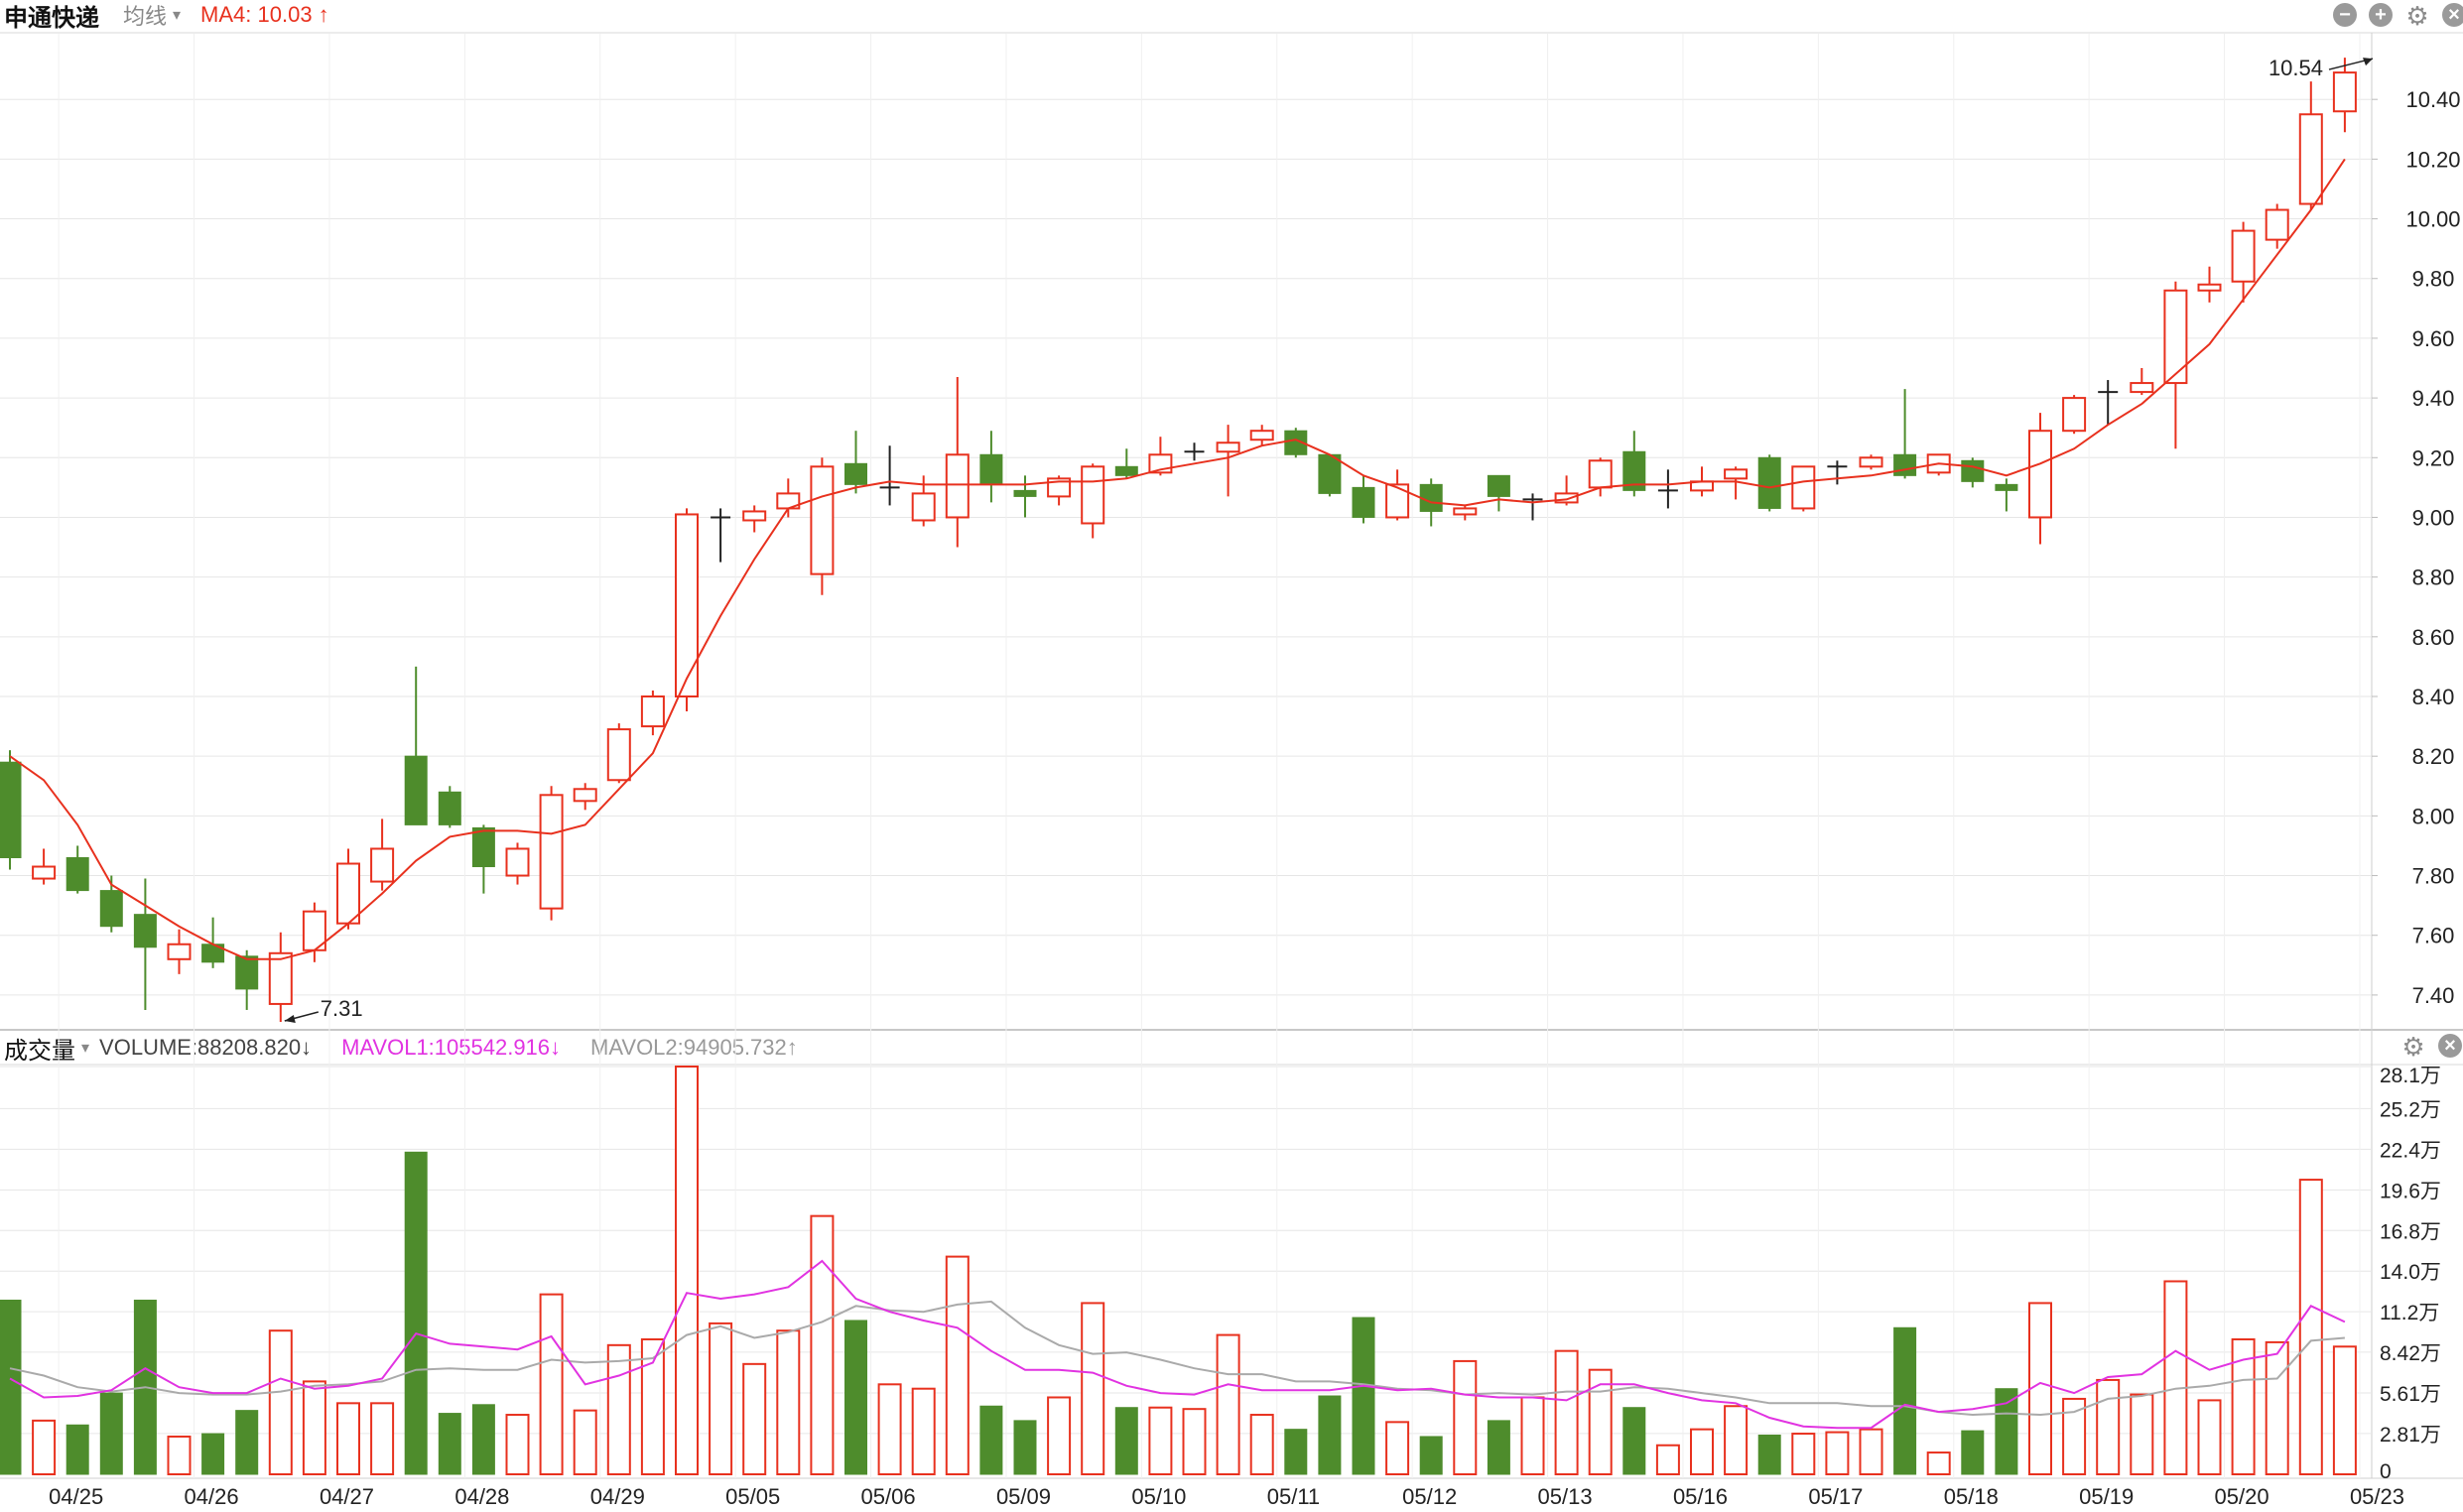 The width and height of the screenshot is (2463, 1512). What do you see at coordinates (2431, 1047) in the screenshot?
I see `volume-controls: ⚙ ×` at bounding box center [2431, 1047].